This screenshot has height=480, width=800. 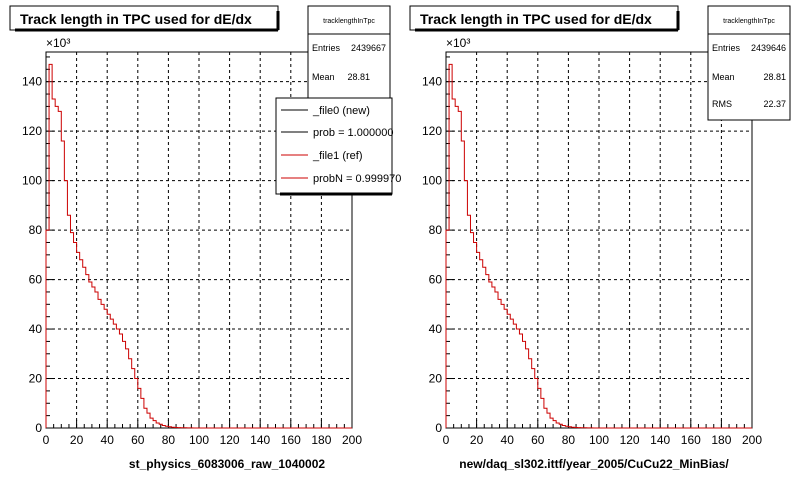 I want to click on title-box, so click(x=144, y=18).